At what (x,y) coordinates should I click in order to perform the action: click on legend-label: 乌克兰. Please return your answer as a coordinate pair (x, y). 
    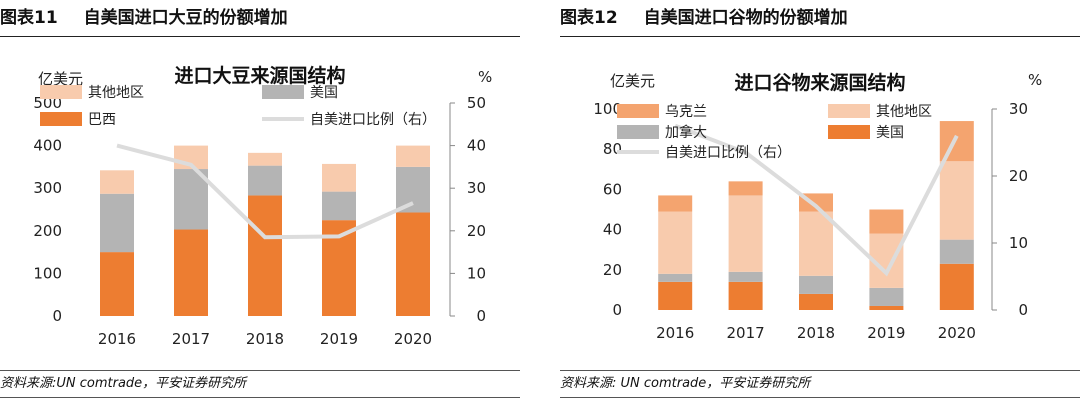
    Looking at the image, I should click on (686, 112).